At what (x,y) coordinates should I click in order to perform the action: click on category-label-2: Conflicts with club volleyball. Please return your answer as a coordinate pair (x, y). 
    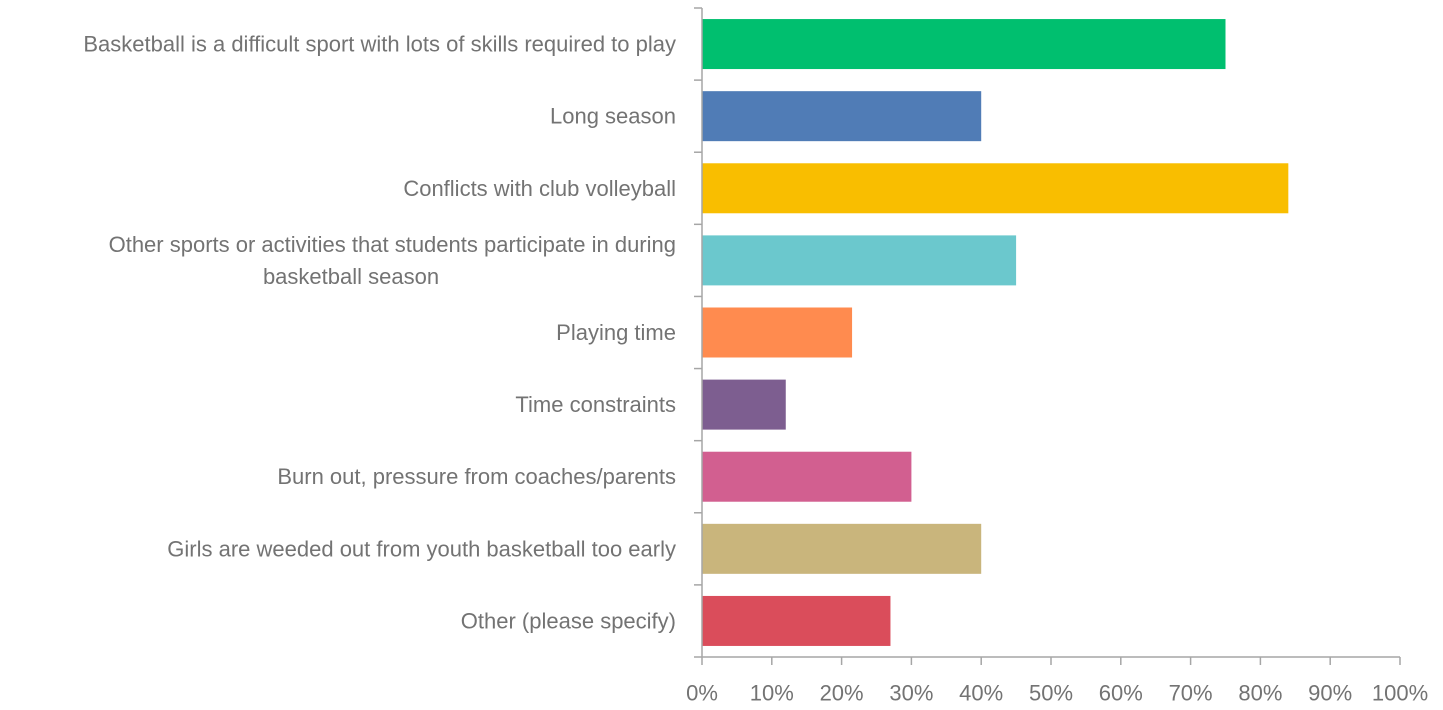
    Looking at the image, I should click on (539, 188).